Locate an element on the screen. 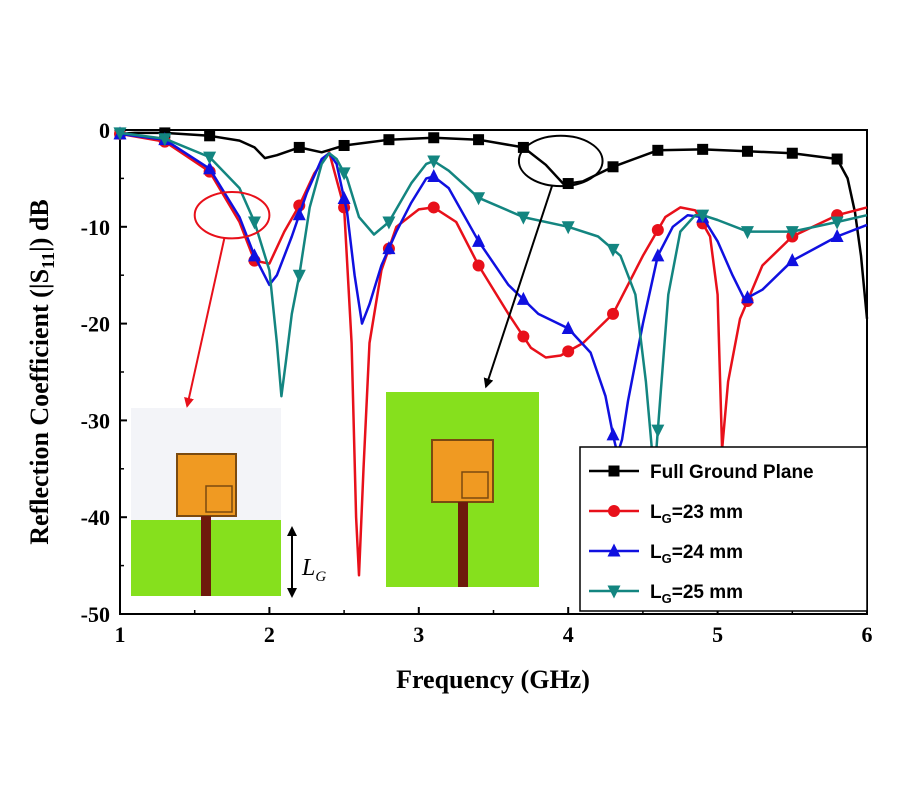  legend-item: Full Ground Plane is located at coordinates (701, 472).